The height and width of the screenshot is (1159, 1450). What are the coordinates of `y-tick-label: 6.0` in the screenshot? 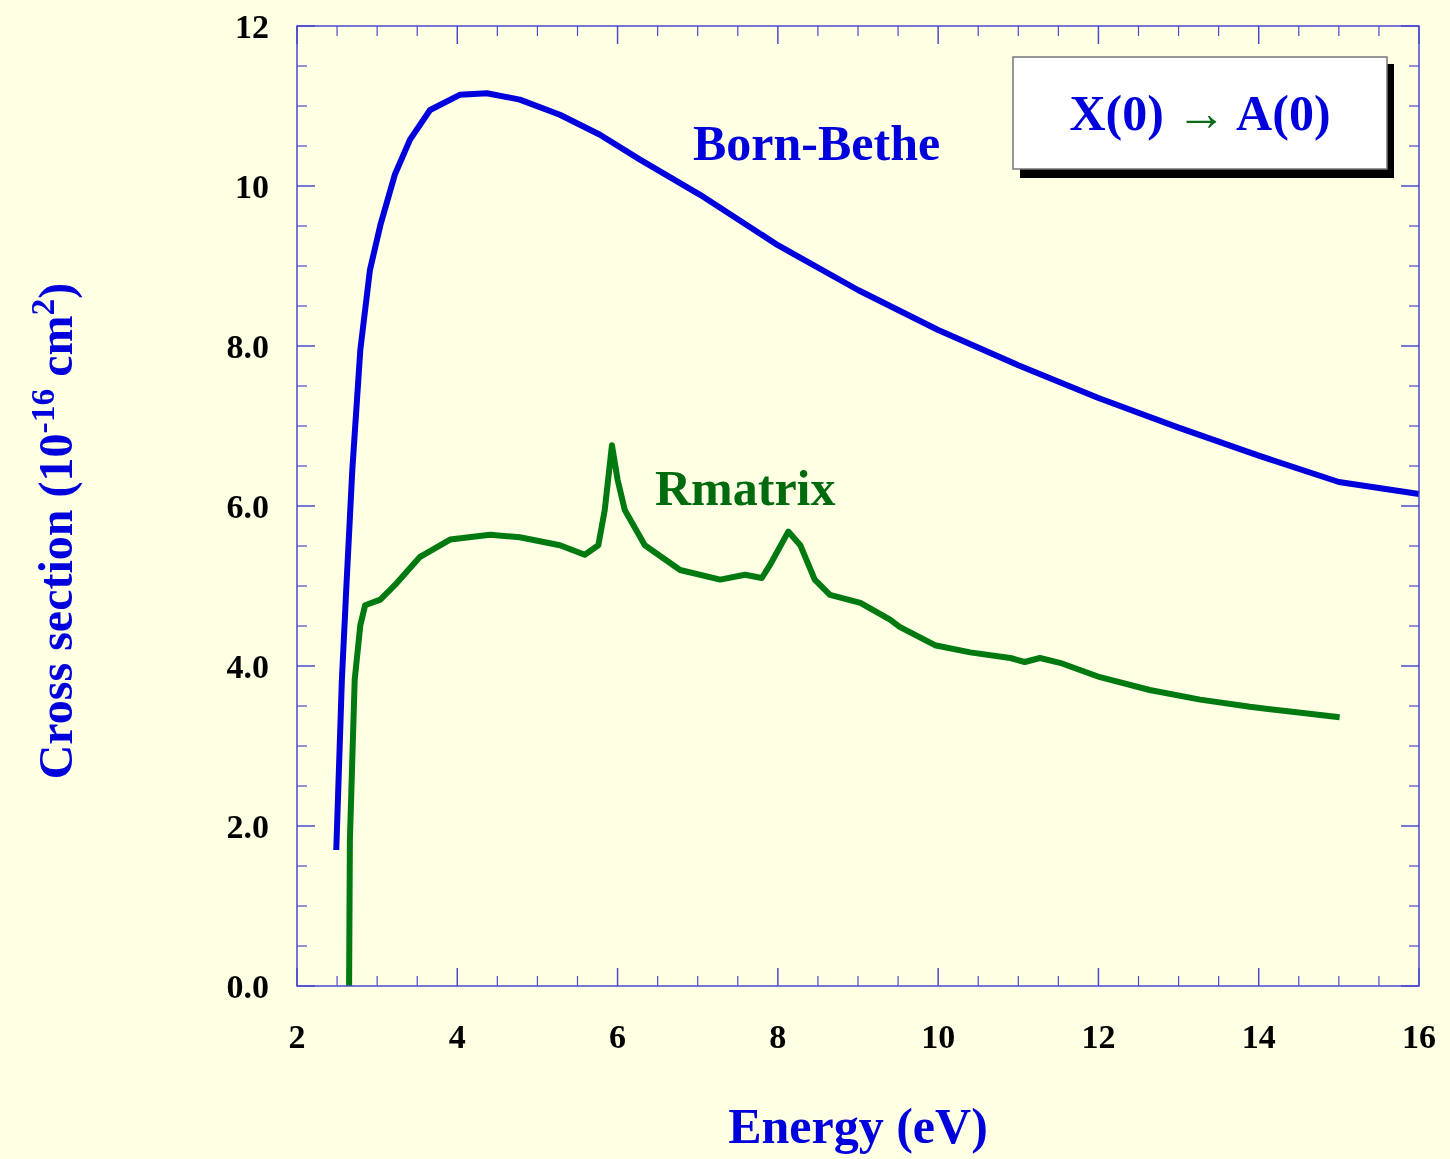 It's located at (247, 506).